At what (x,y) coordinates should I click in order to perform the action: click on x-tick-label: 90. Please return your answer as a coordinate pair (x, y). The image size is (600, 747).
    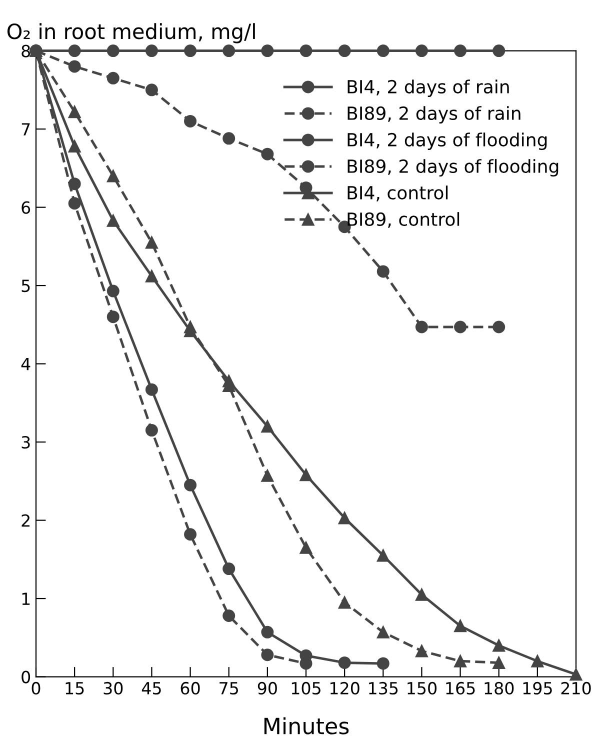
    Looking at the image, I should click on (267, 688).